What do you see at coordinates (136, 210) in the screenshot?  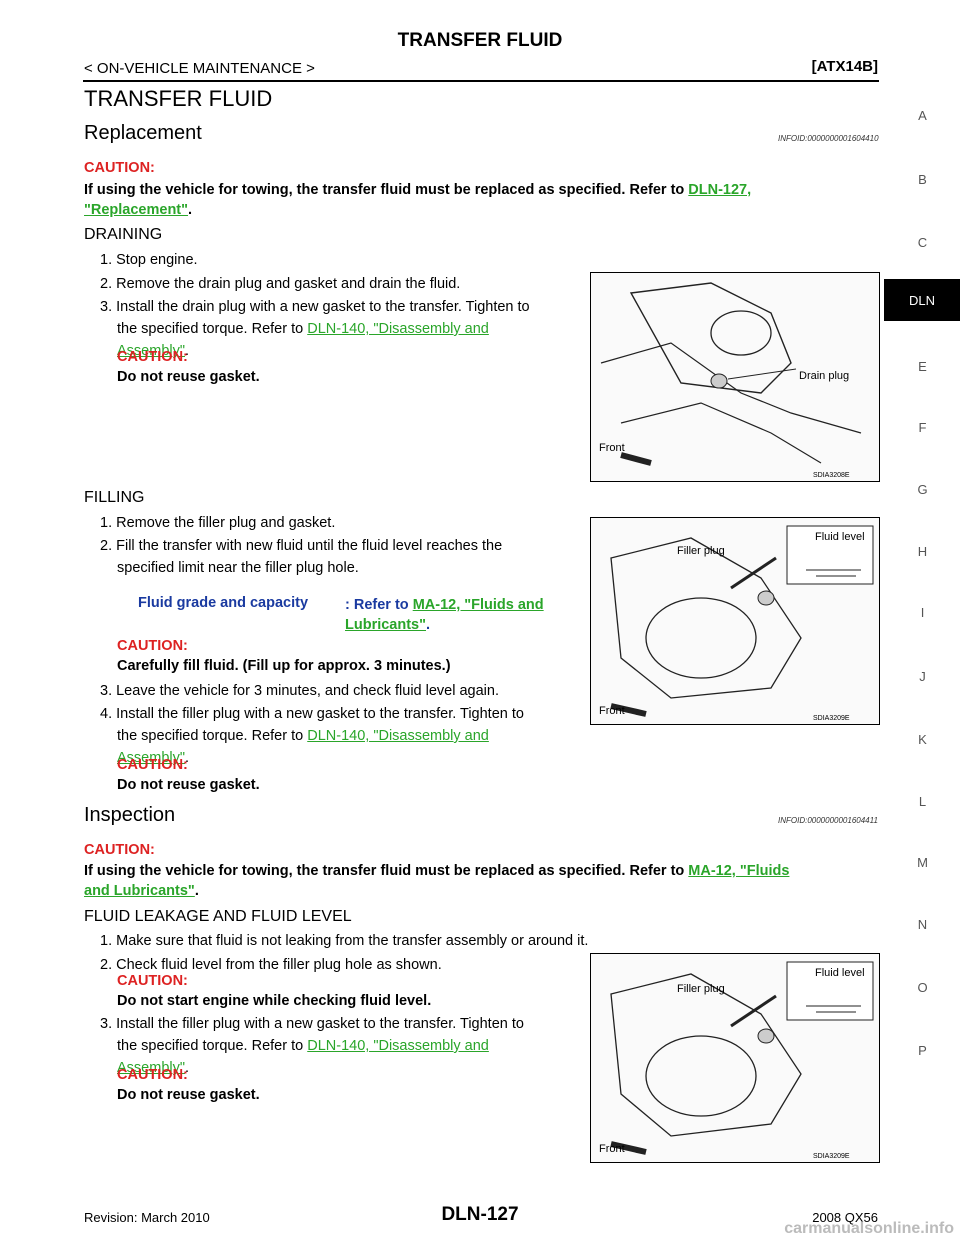 I see `link-replacement: "Replacement"` at bounding box center [136, 210].